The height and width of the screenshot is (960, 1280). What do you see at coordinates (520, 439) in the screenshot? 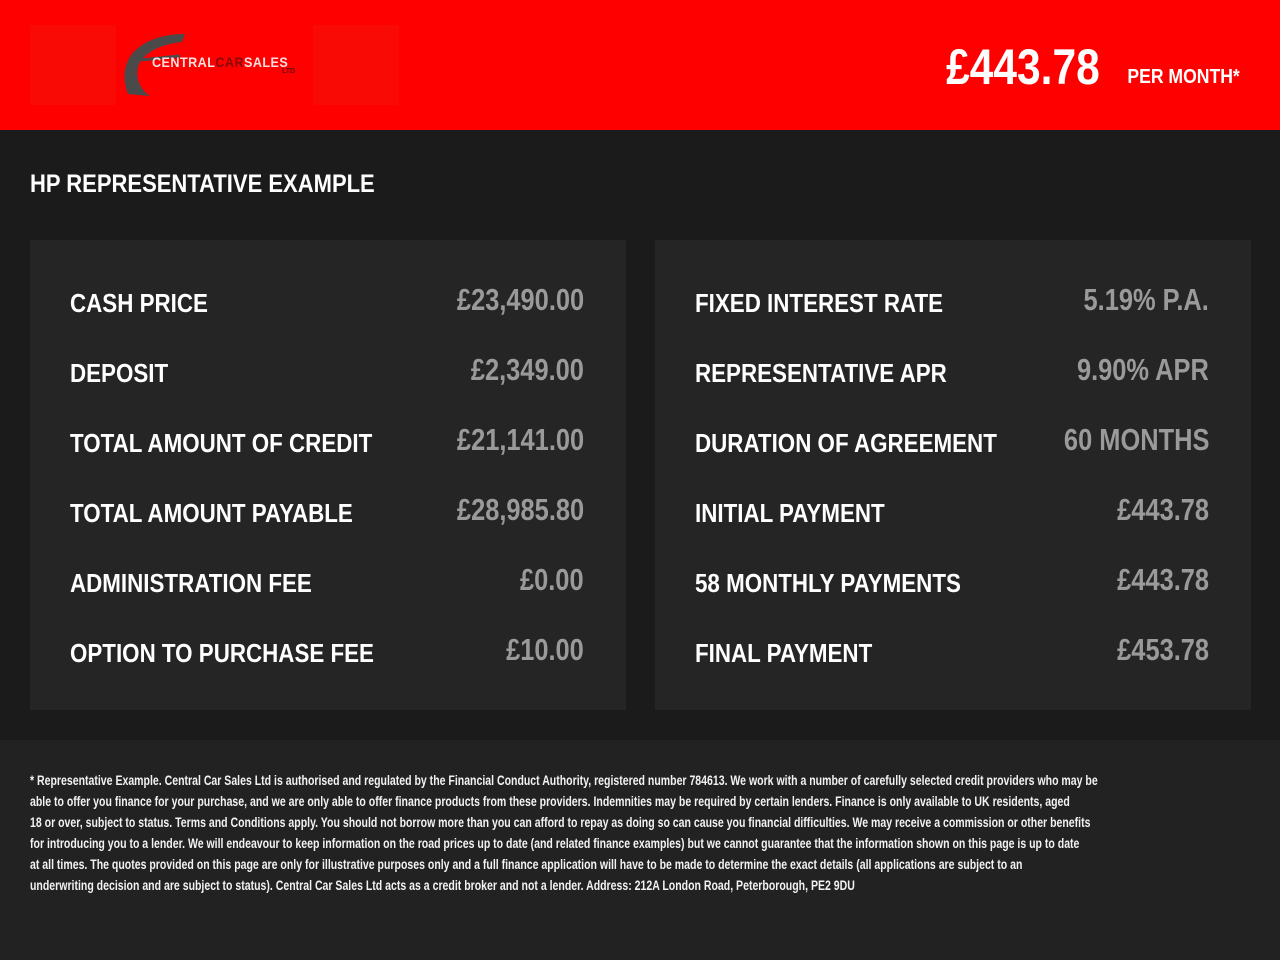
I see `finance-value: £21,141.00` at bounding box center [520, 439].